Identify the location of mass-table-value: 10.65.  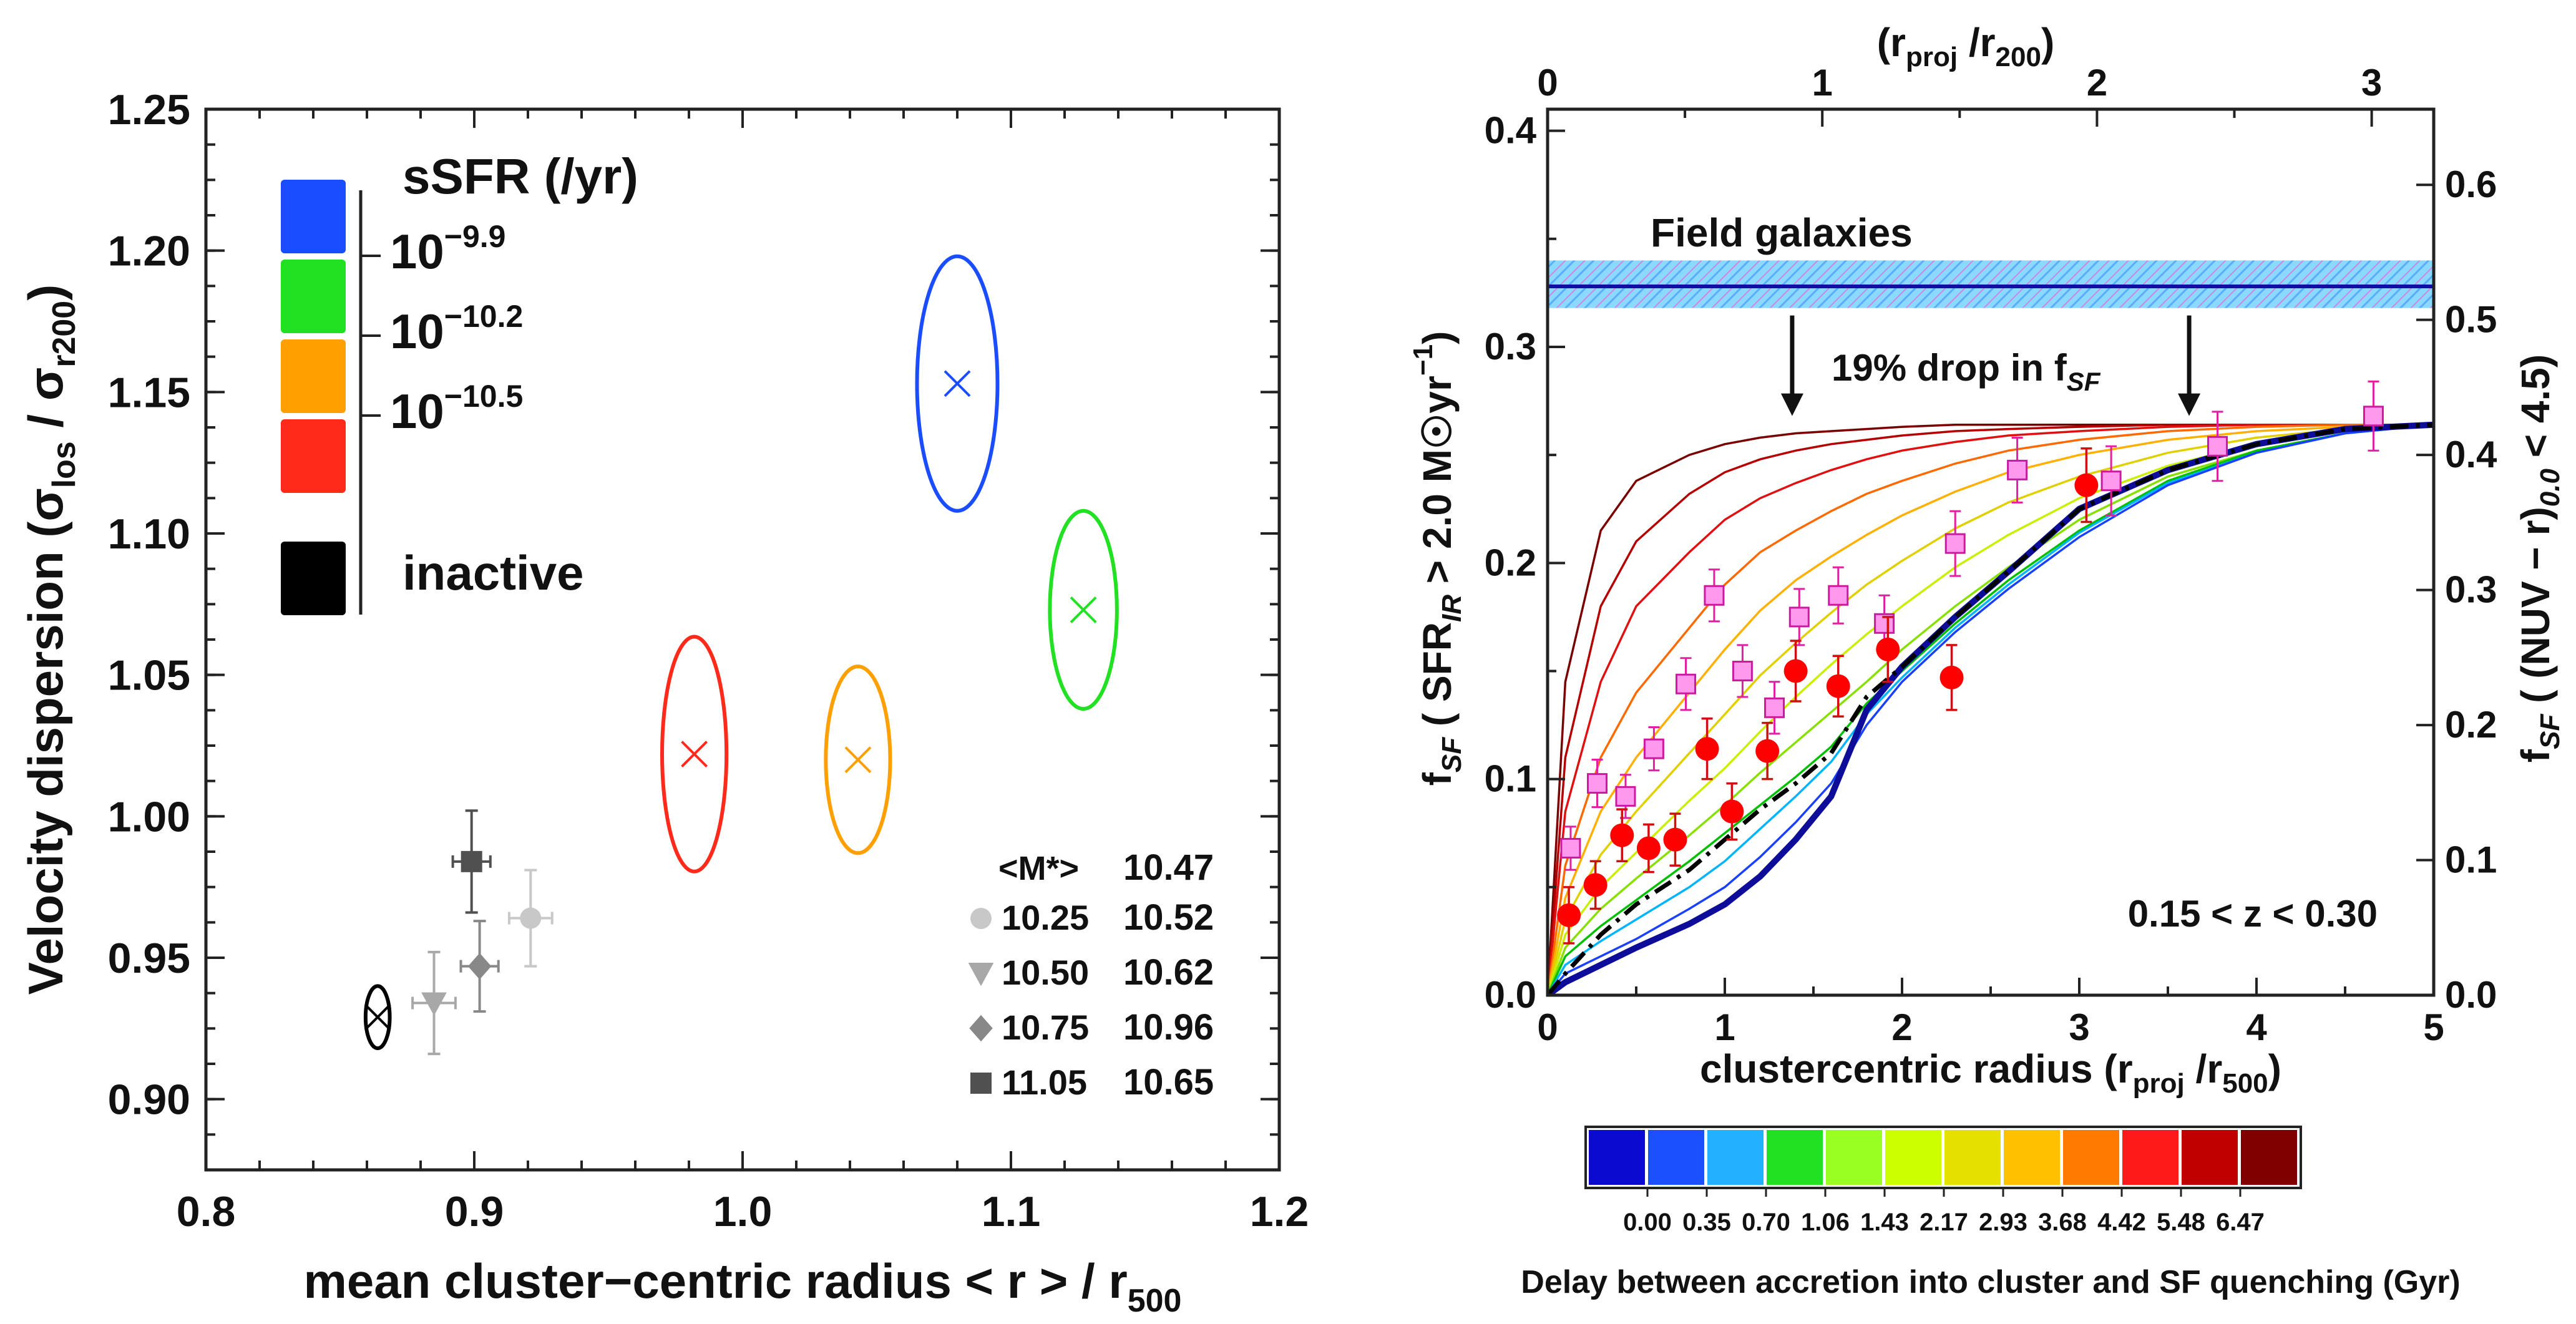
(1168, 1082).